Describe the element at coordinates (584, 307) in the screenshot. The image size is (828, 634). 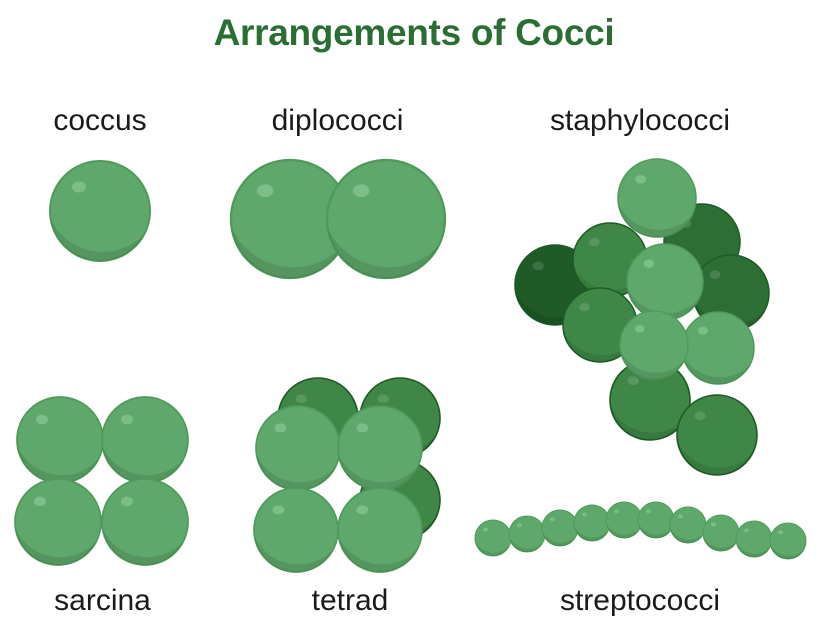
I see `staph-cell-7-highlight` at that location.